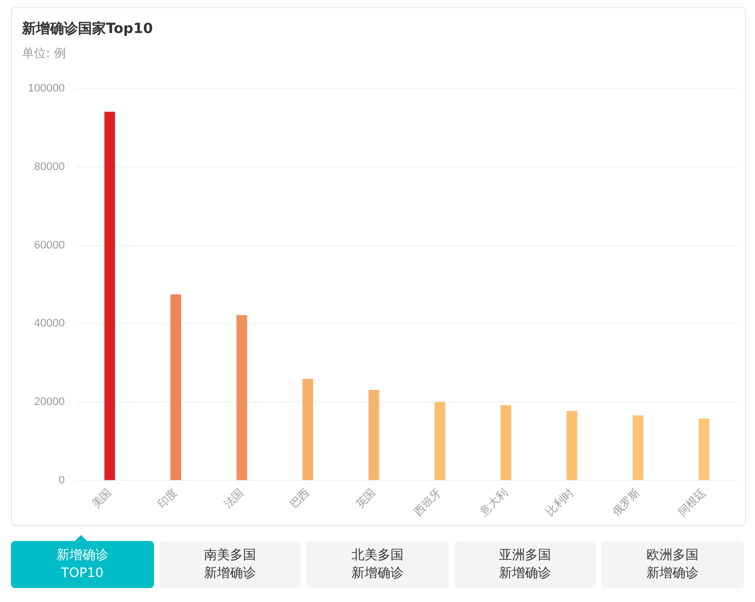  Describe the element at coordinates (692, 502) in the screenshot. I see `x-tick-label: 阿根廷` at that location.